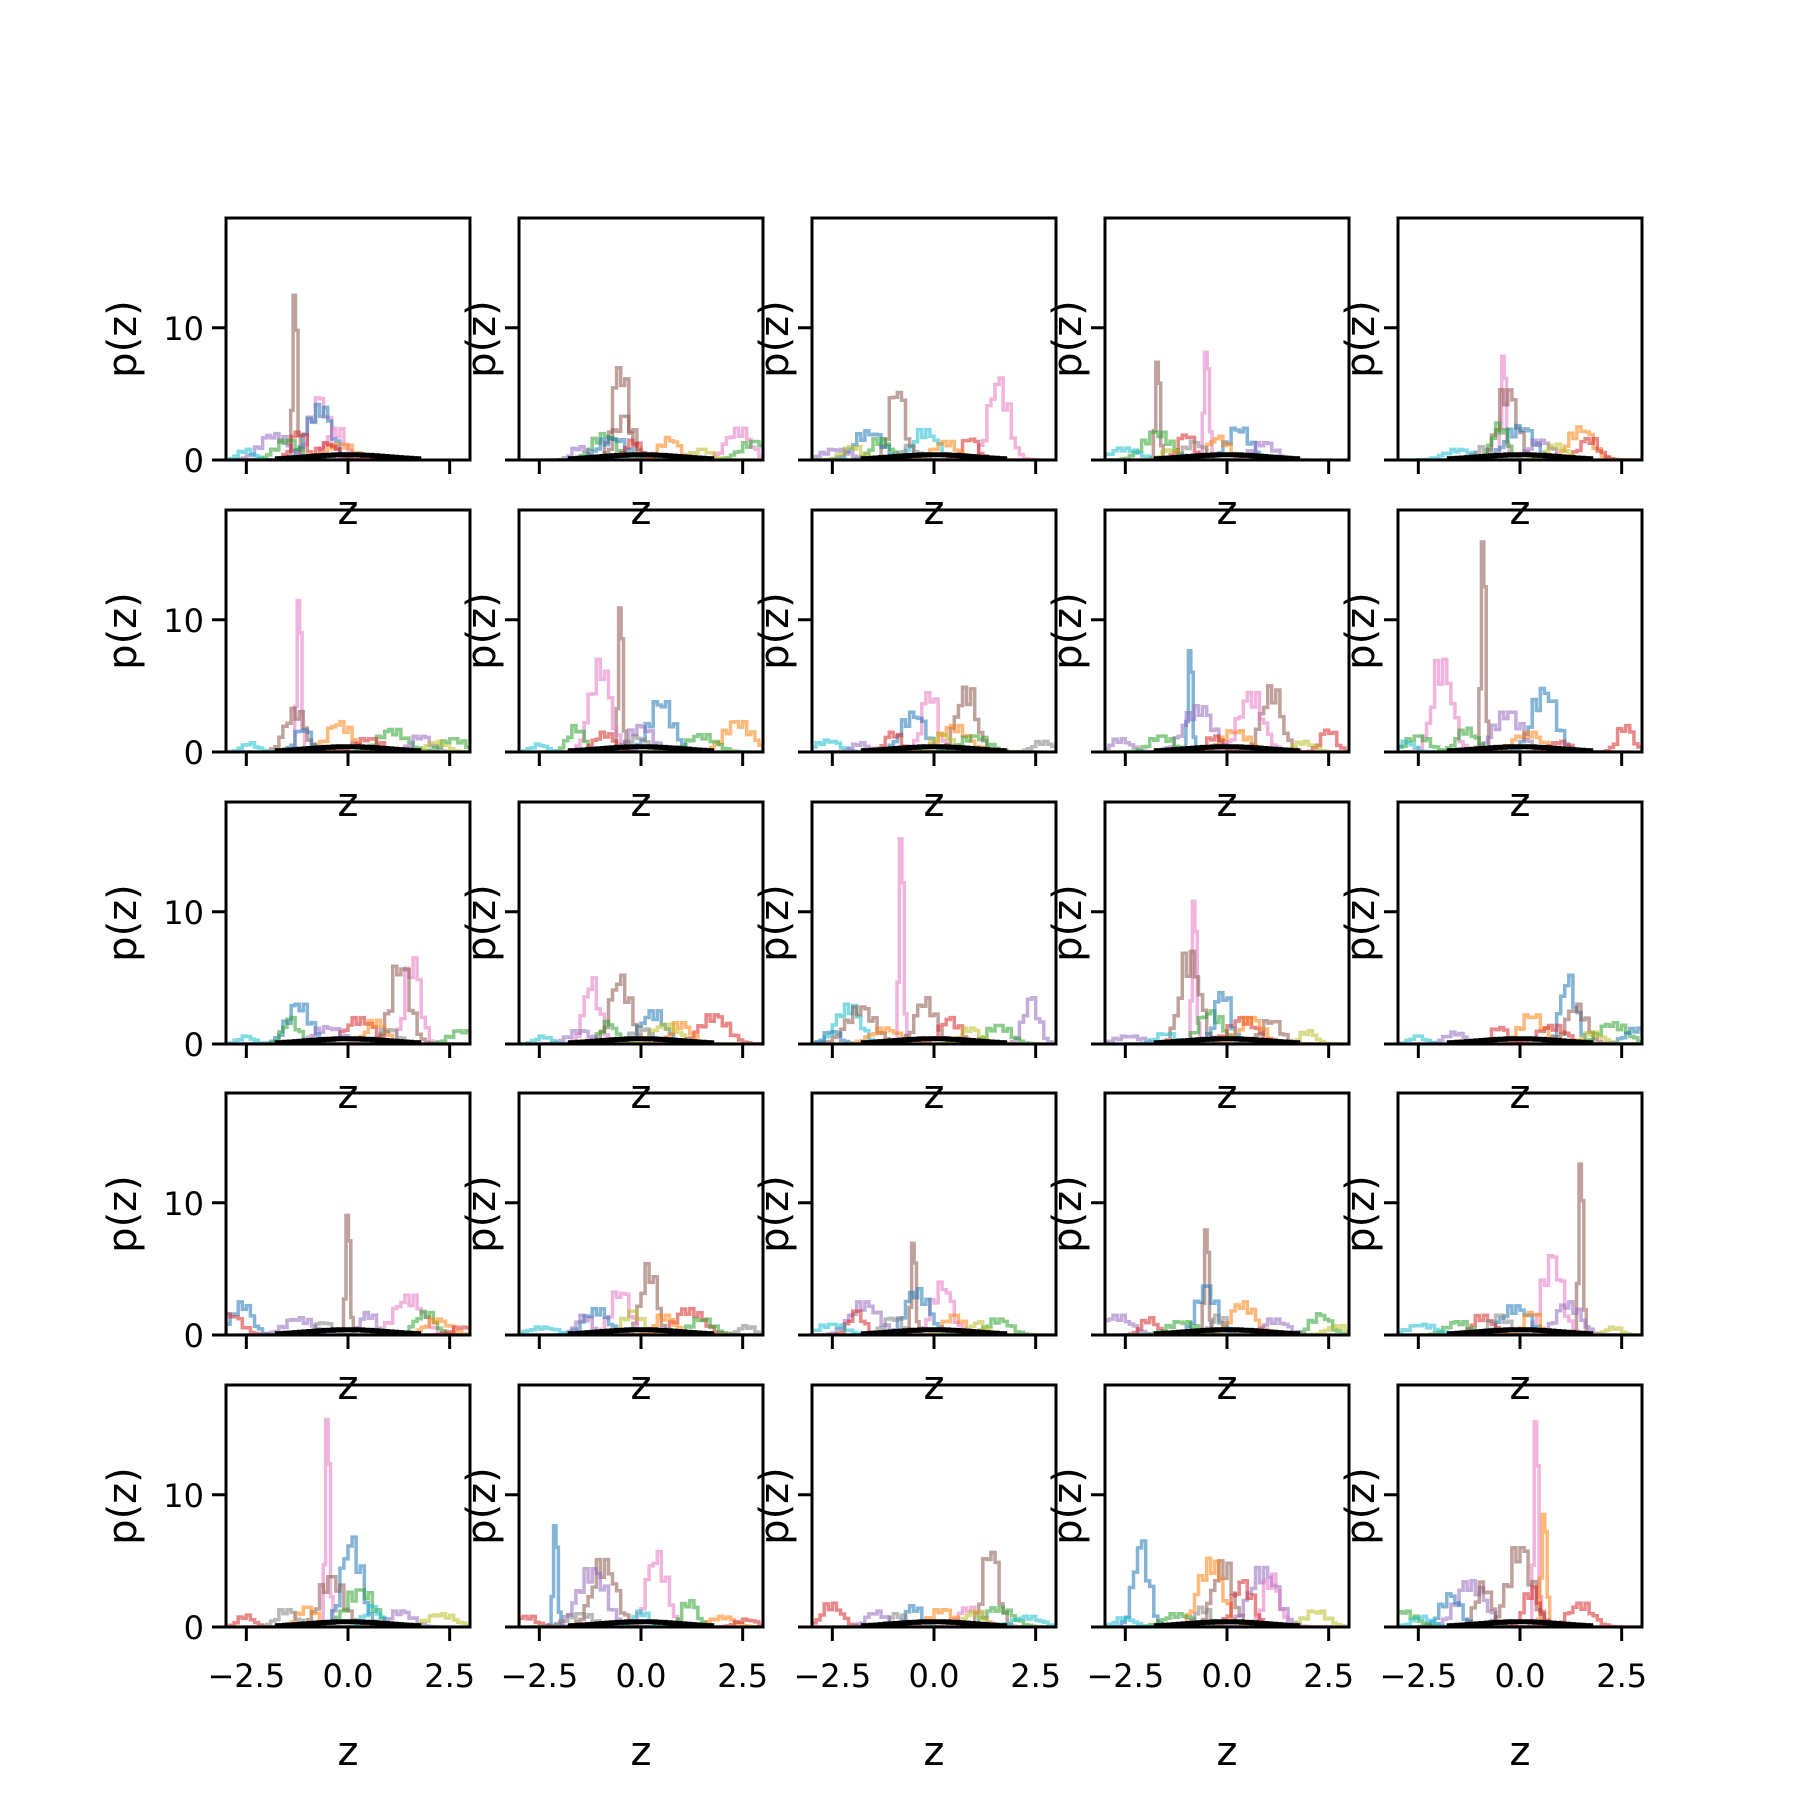  I want to click on panel-2-4: p(z)z, so click(1198, 667).